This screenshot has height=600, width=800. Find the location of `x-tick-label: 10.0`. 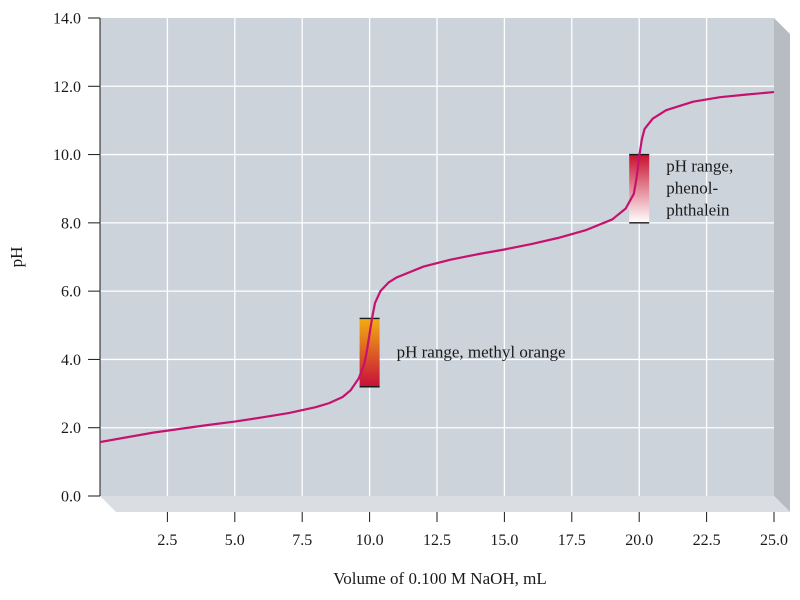

x-tick-label: 10.0 is located at coordinates (370, 540).